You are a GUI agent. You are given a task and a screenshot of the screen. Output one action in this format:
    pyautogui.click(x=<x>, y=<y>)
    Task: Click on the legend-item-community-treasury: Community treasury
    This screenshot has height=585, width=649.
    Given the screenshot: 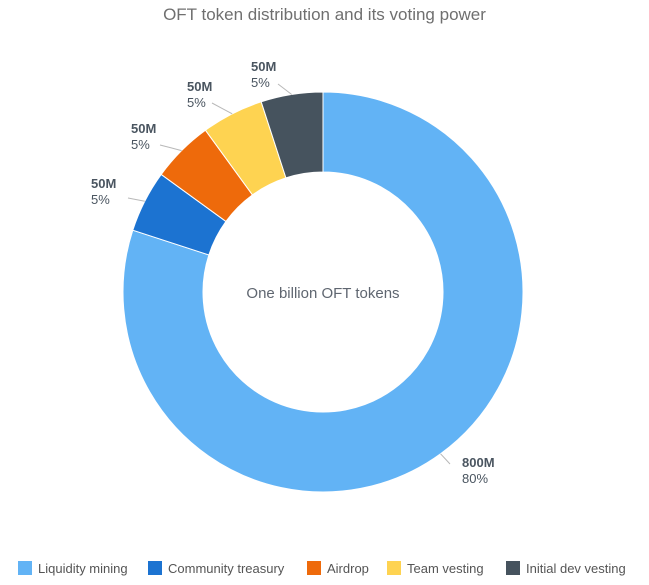 What is the action you would take?
    pyautogui.click(x=216, y=568)
    